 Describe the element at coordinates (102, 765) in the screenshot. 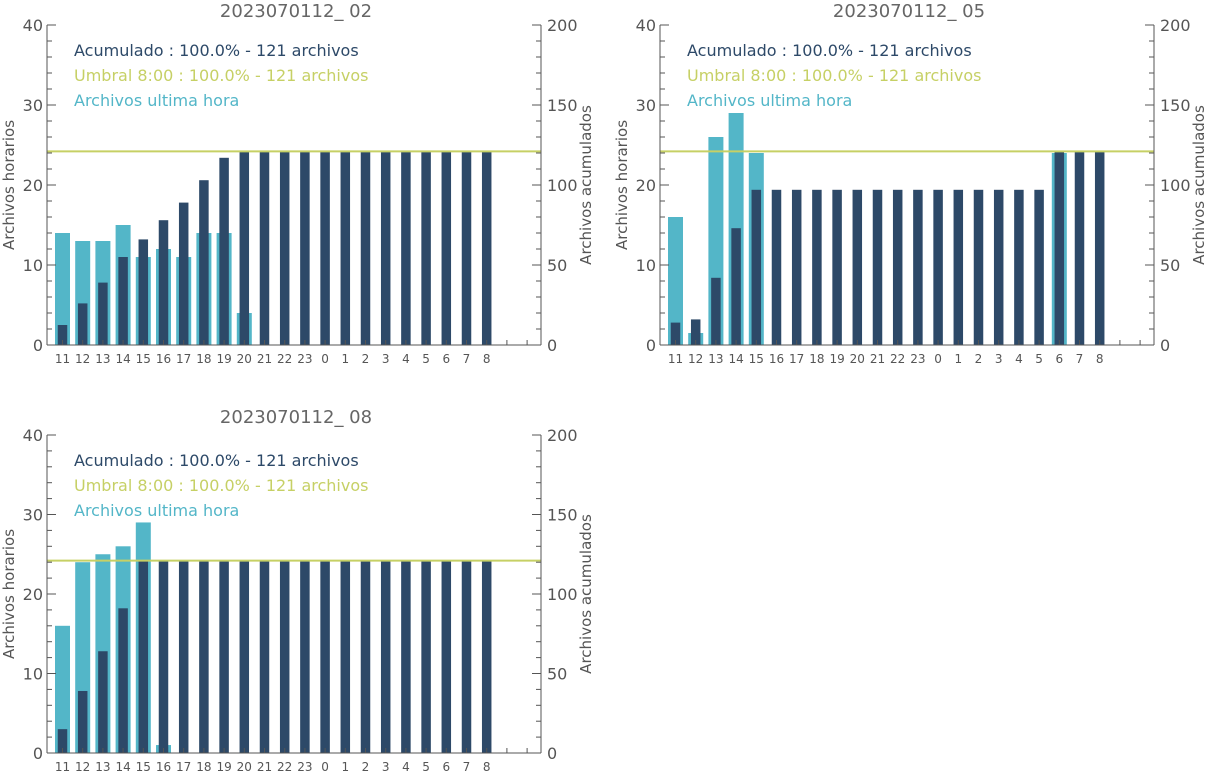

I see `x-tick-label: 13` at that location.